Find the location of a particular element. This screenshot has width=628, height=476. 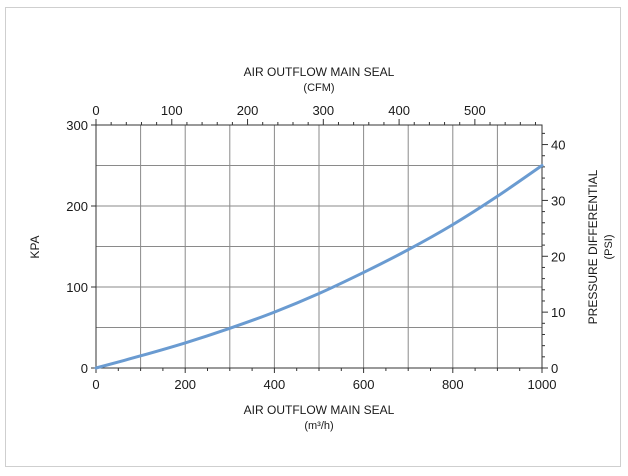

tick-label-top: 400 is located at coordinates (399, 110).